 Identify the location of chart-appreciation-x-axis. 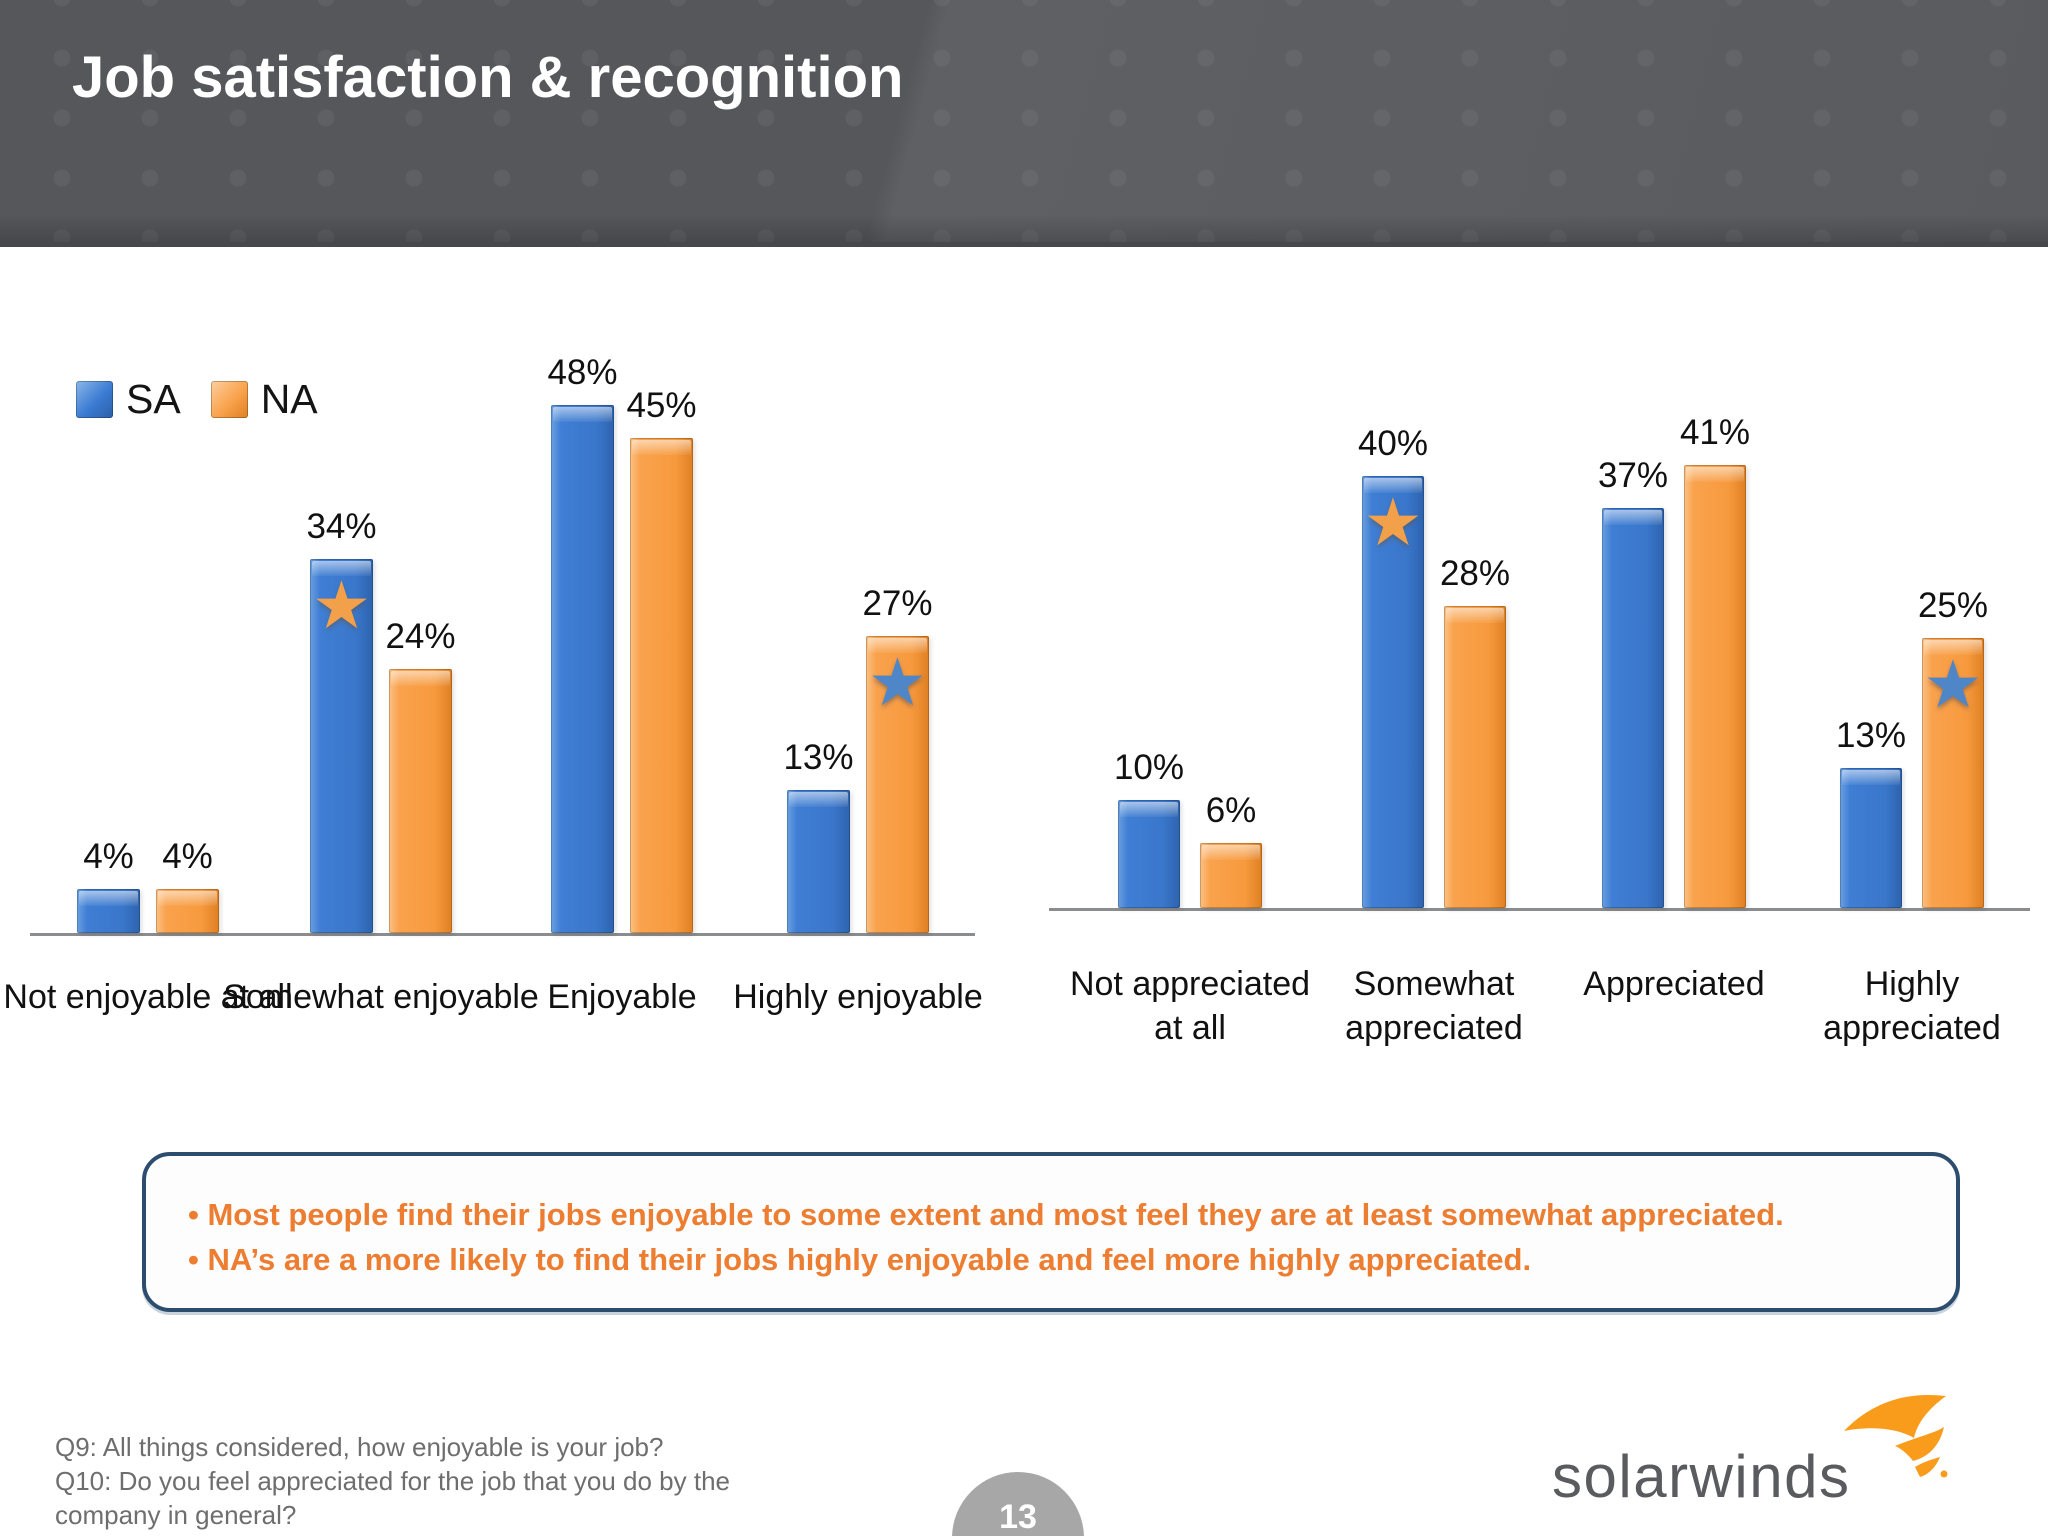
(1539, 909).